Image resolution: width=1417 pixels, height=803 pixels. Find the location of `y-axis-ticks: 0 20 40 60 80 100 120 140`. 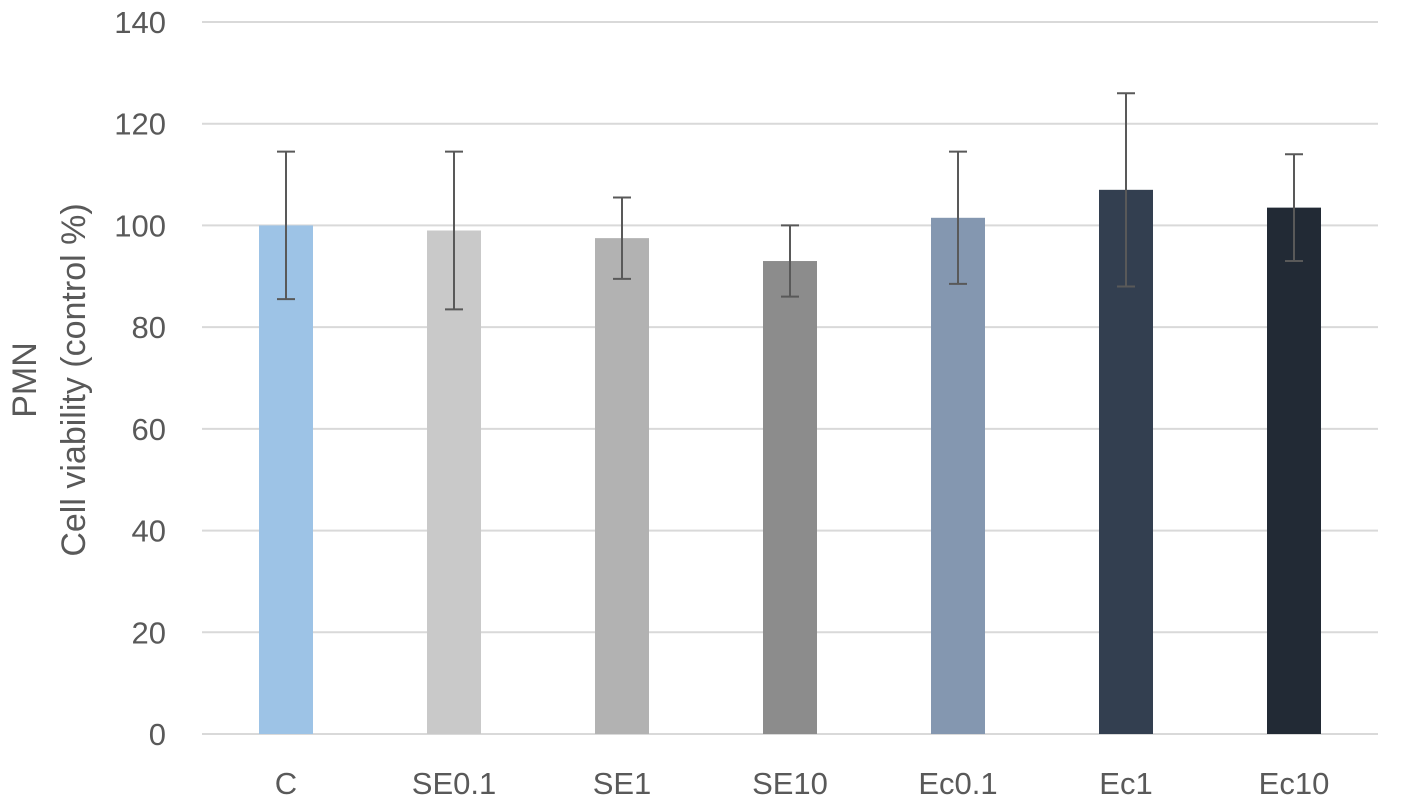

y-axis-ticks: 0 20 40 60 80 100 120 140 is located at coordinates (140, 378).